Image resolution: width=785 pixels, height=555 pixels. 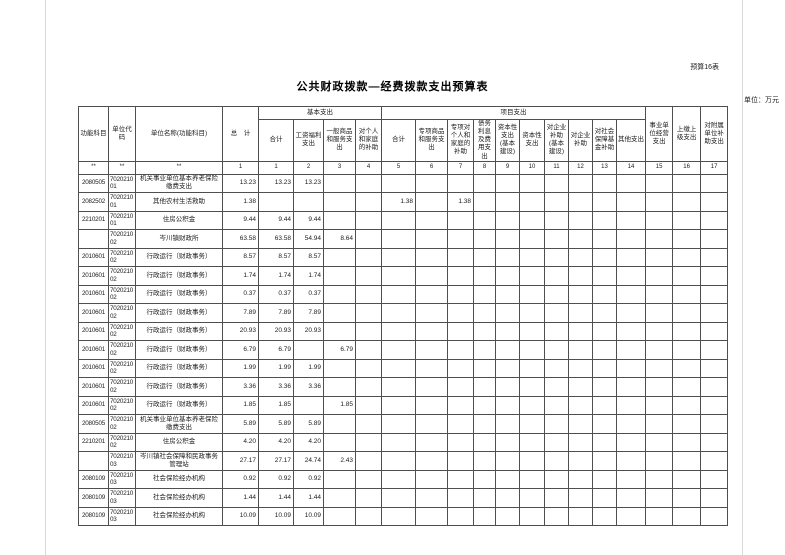 I want to click on table-row: 2010601 702021002 行政运行（财政事务） 1.85 1.85 1.85, so click(x=403, y=405).